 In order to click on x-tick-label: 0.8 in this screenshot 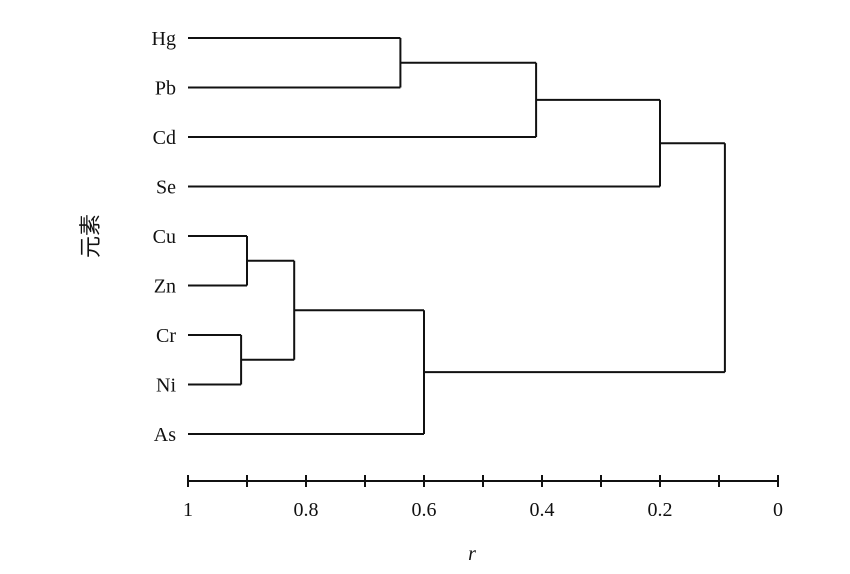, I will do `click(306, 510)`.